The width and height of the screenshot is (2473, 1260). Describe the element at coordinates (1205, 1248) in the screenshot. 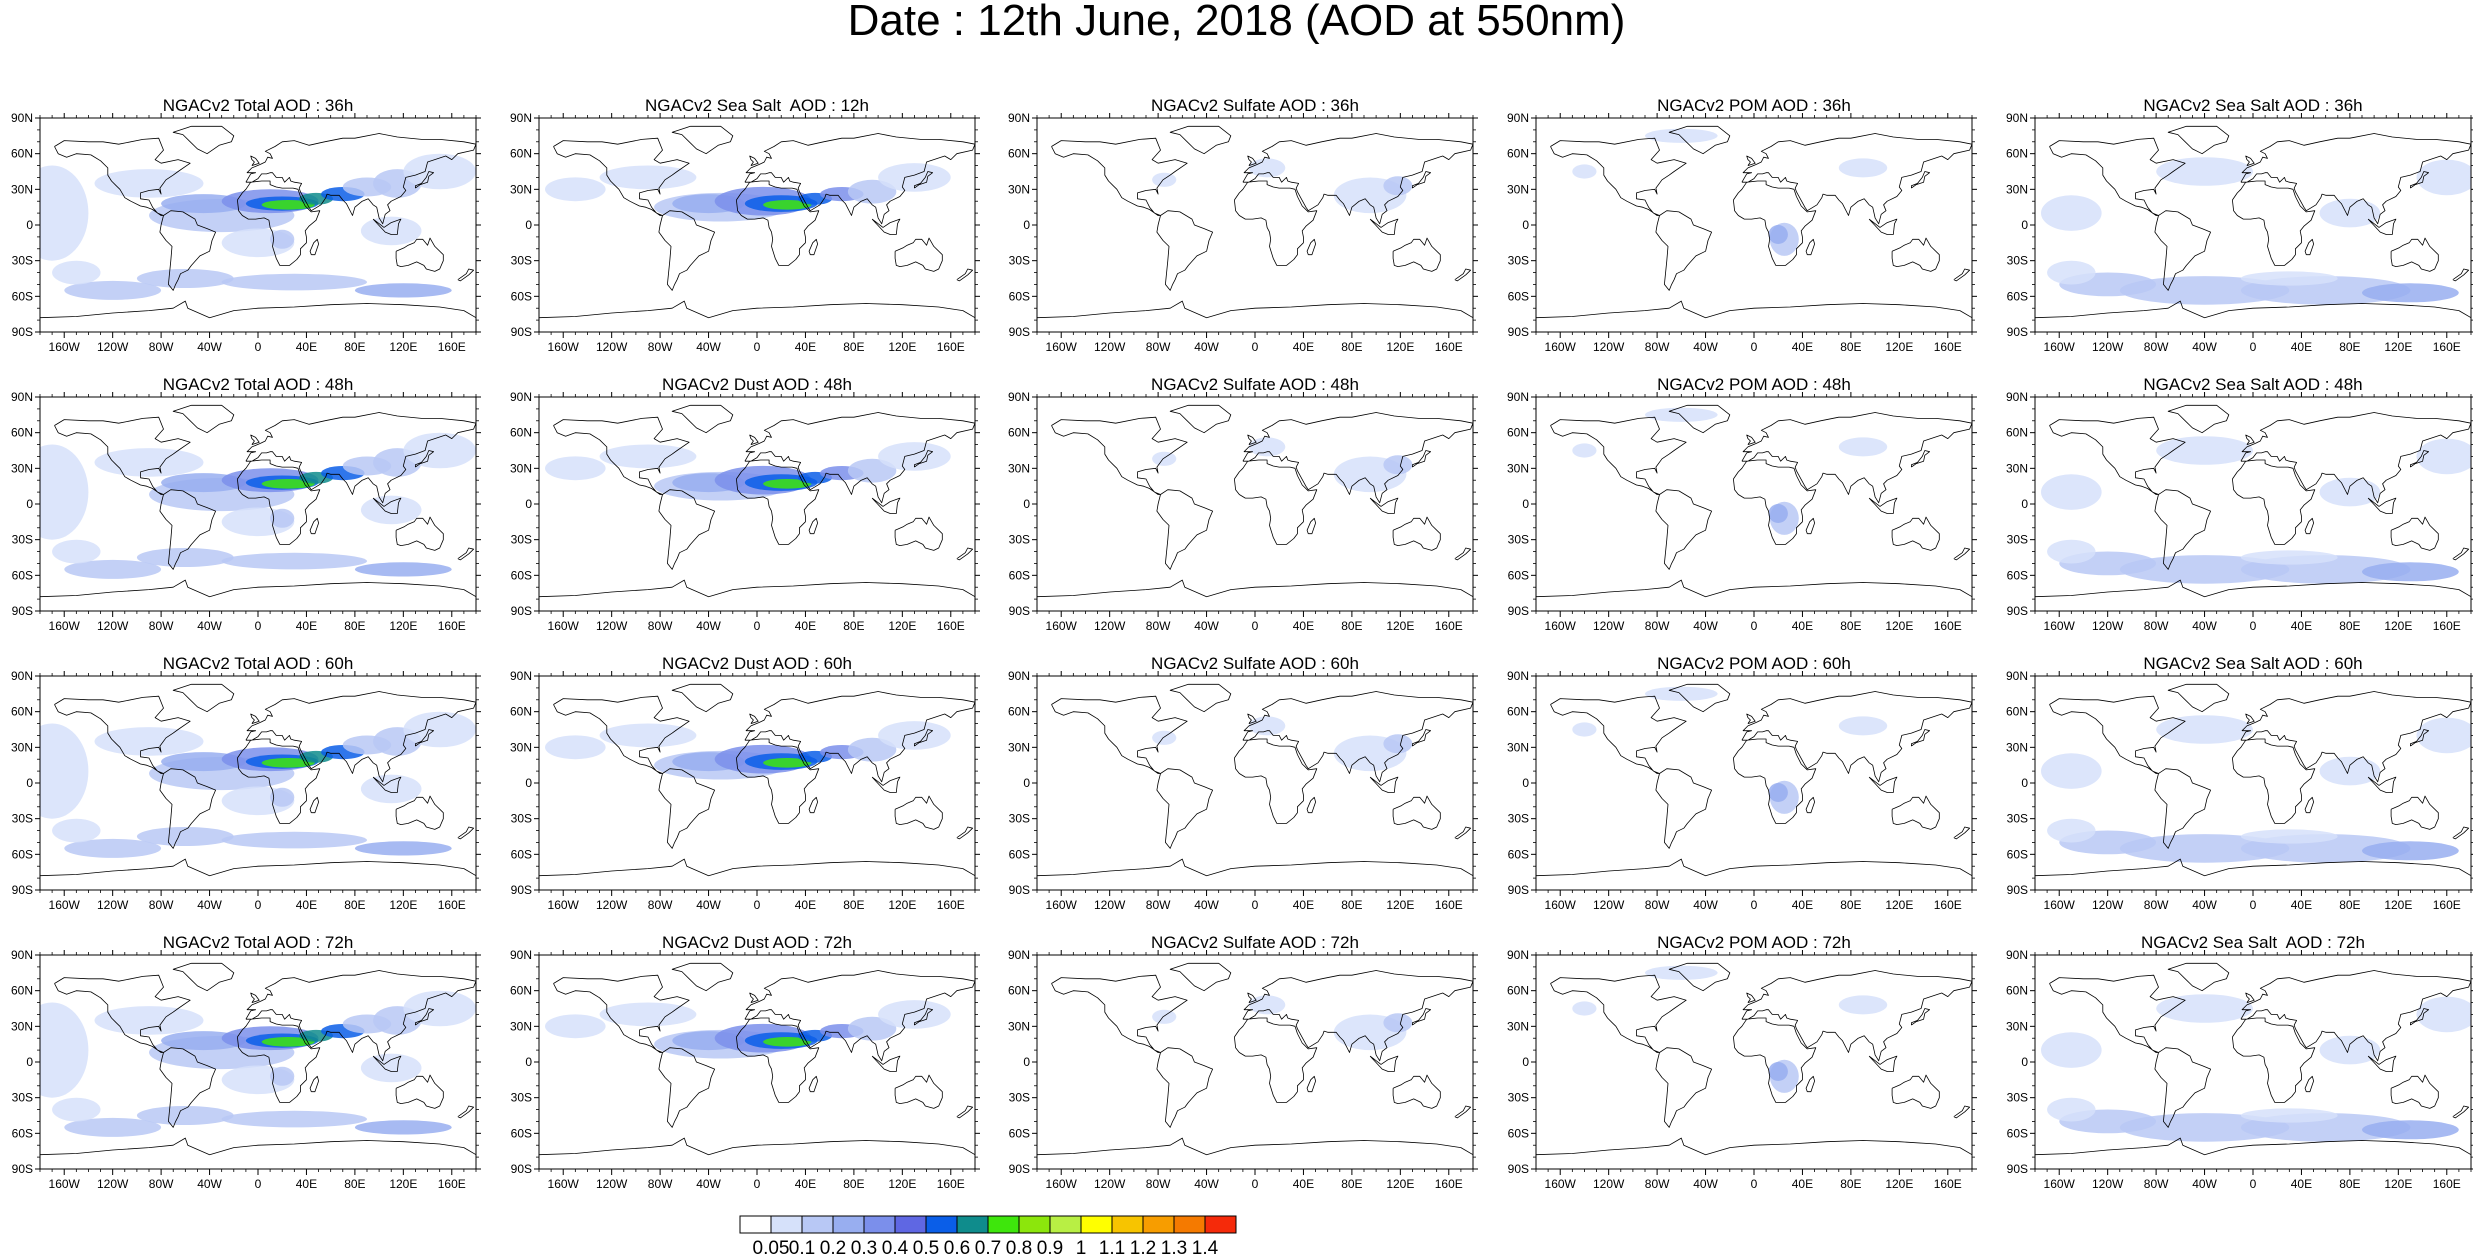

I see `colorbar-label: 1.4` at that location.